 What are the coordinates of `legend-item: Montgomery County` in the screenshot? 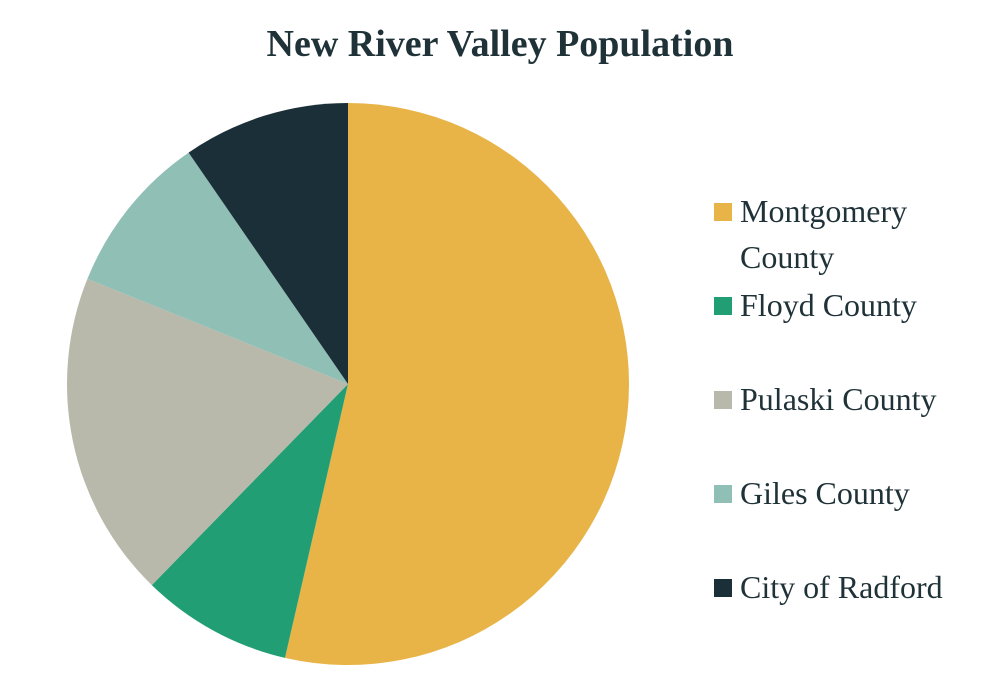 It's located at (849, 241).